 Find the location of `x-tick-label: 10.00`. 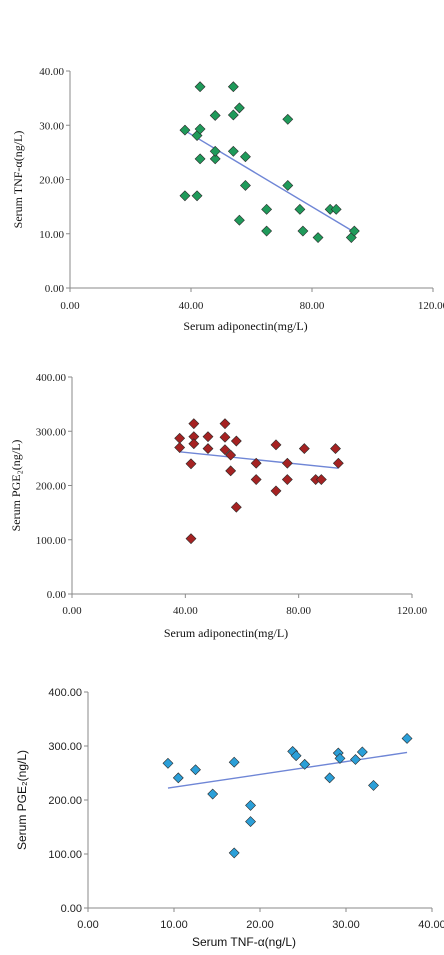

x-tick-label: 10.00 is located at coordinates (174, 925).